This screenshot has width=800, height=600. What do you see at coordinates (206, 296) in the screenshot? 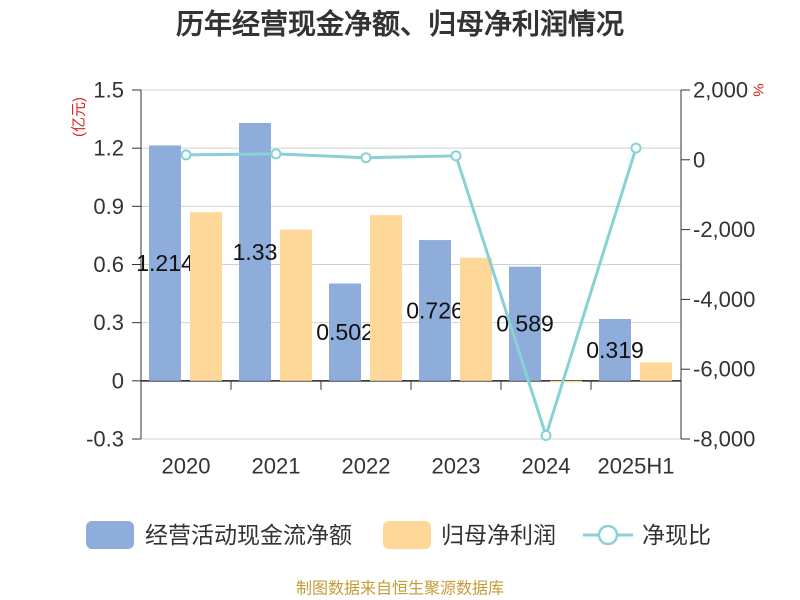
I see `bar-net-profit-2020` at bounding box center [206, 296].